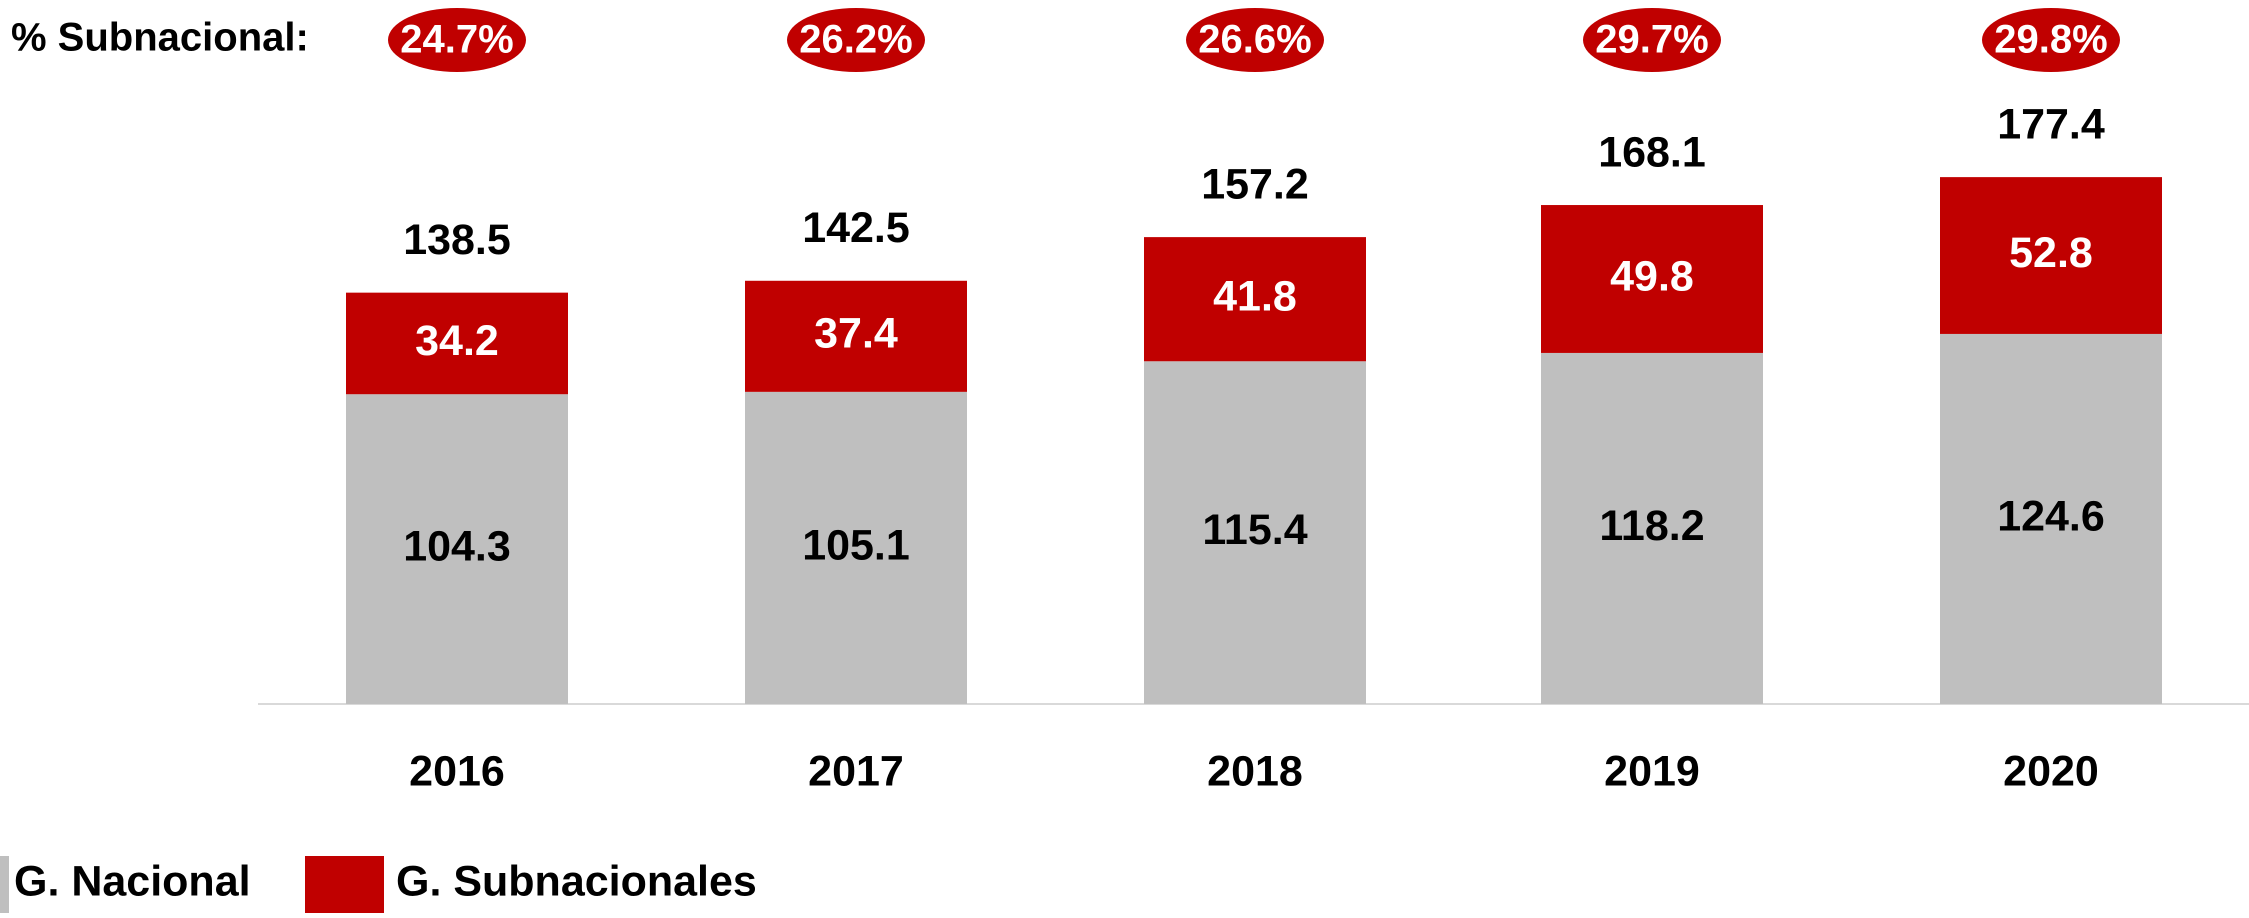 This screenshot has width=2249, height=918. I want to click on segment-label: 104.3, so click(457, 546).